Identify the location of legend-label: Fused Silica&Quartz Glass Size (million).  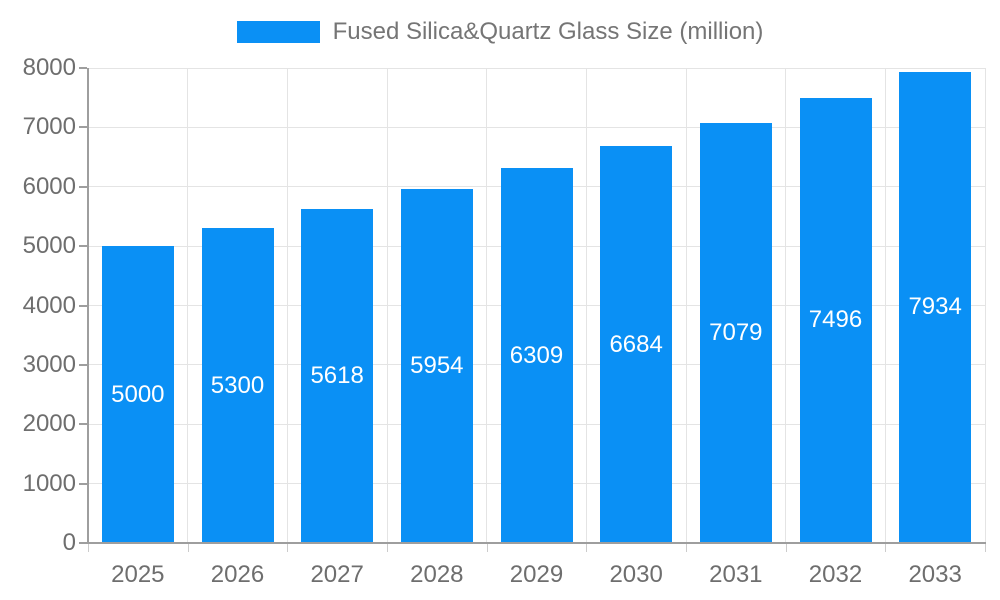
(548, 31).